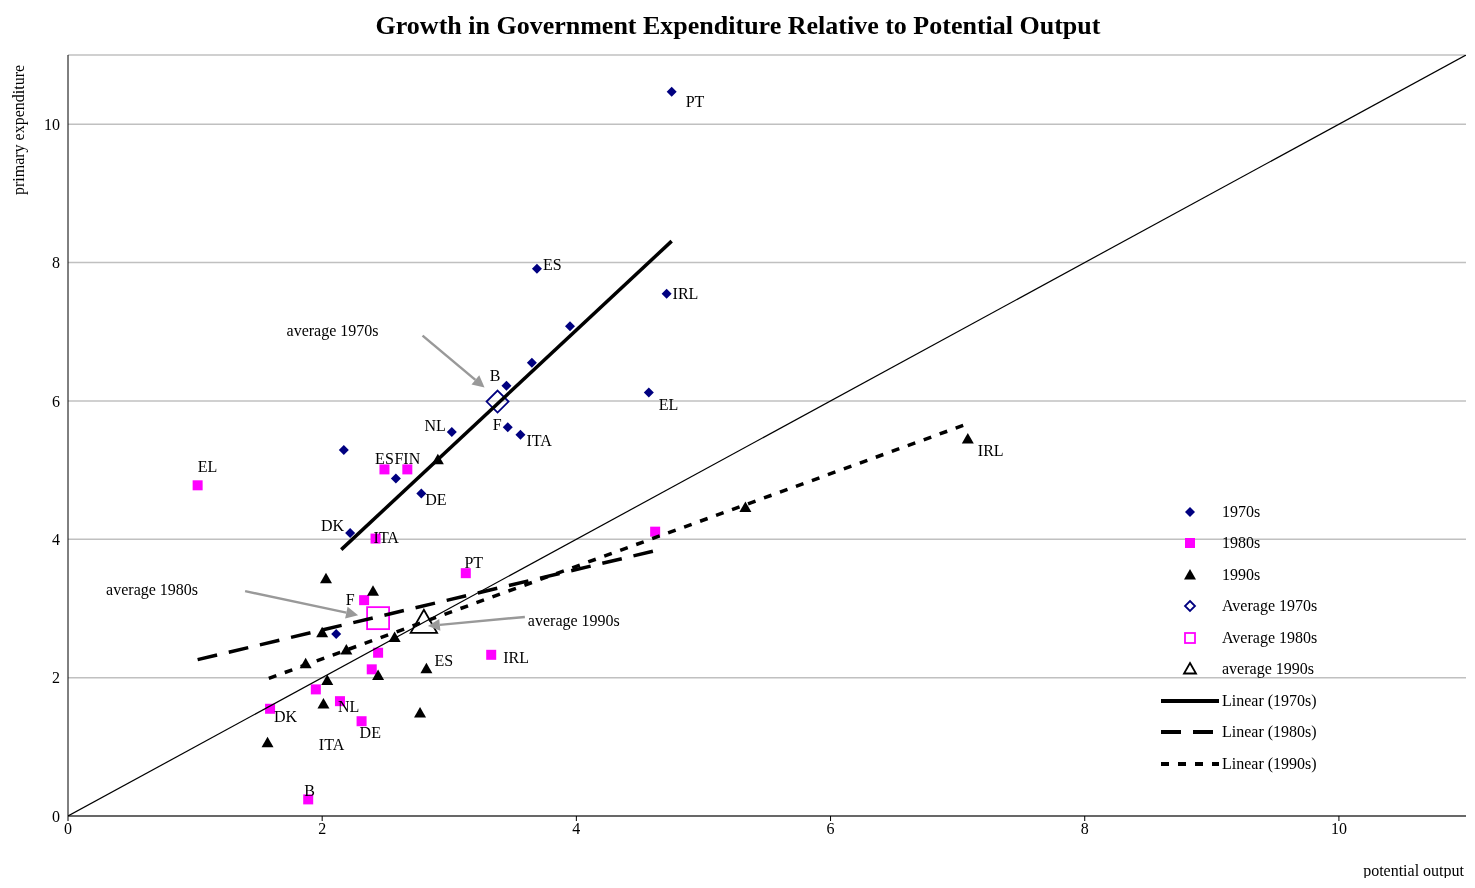 The image size is (1475, 888). Describe the element at coordinates (1270, 606) in the screenshot. I see `legend-label: Average 1970s` at that location.